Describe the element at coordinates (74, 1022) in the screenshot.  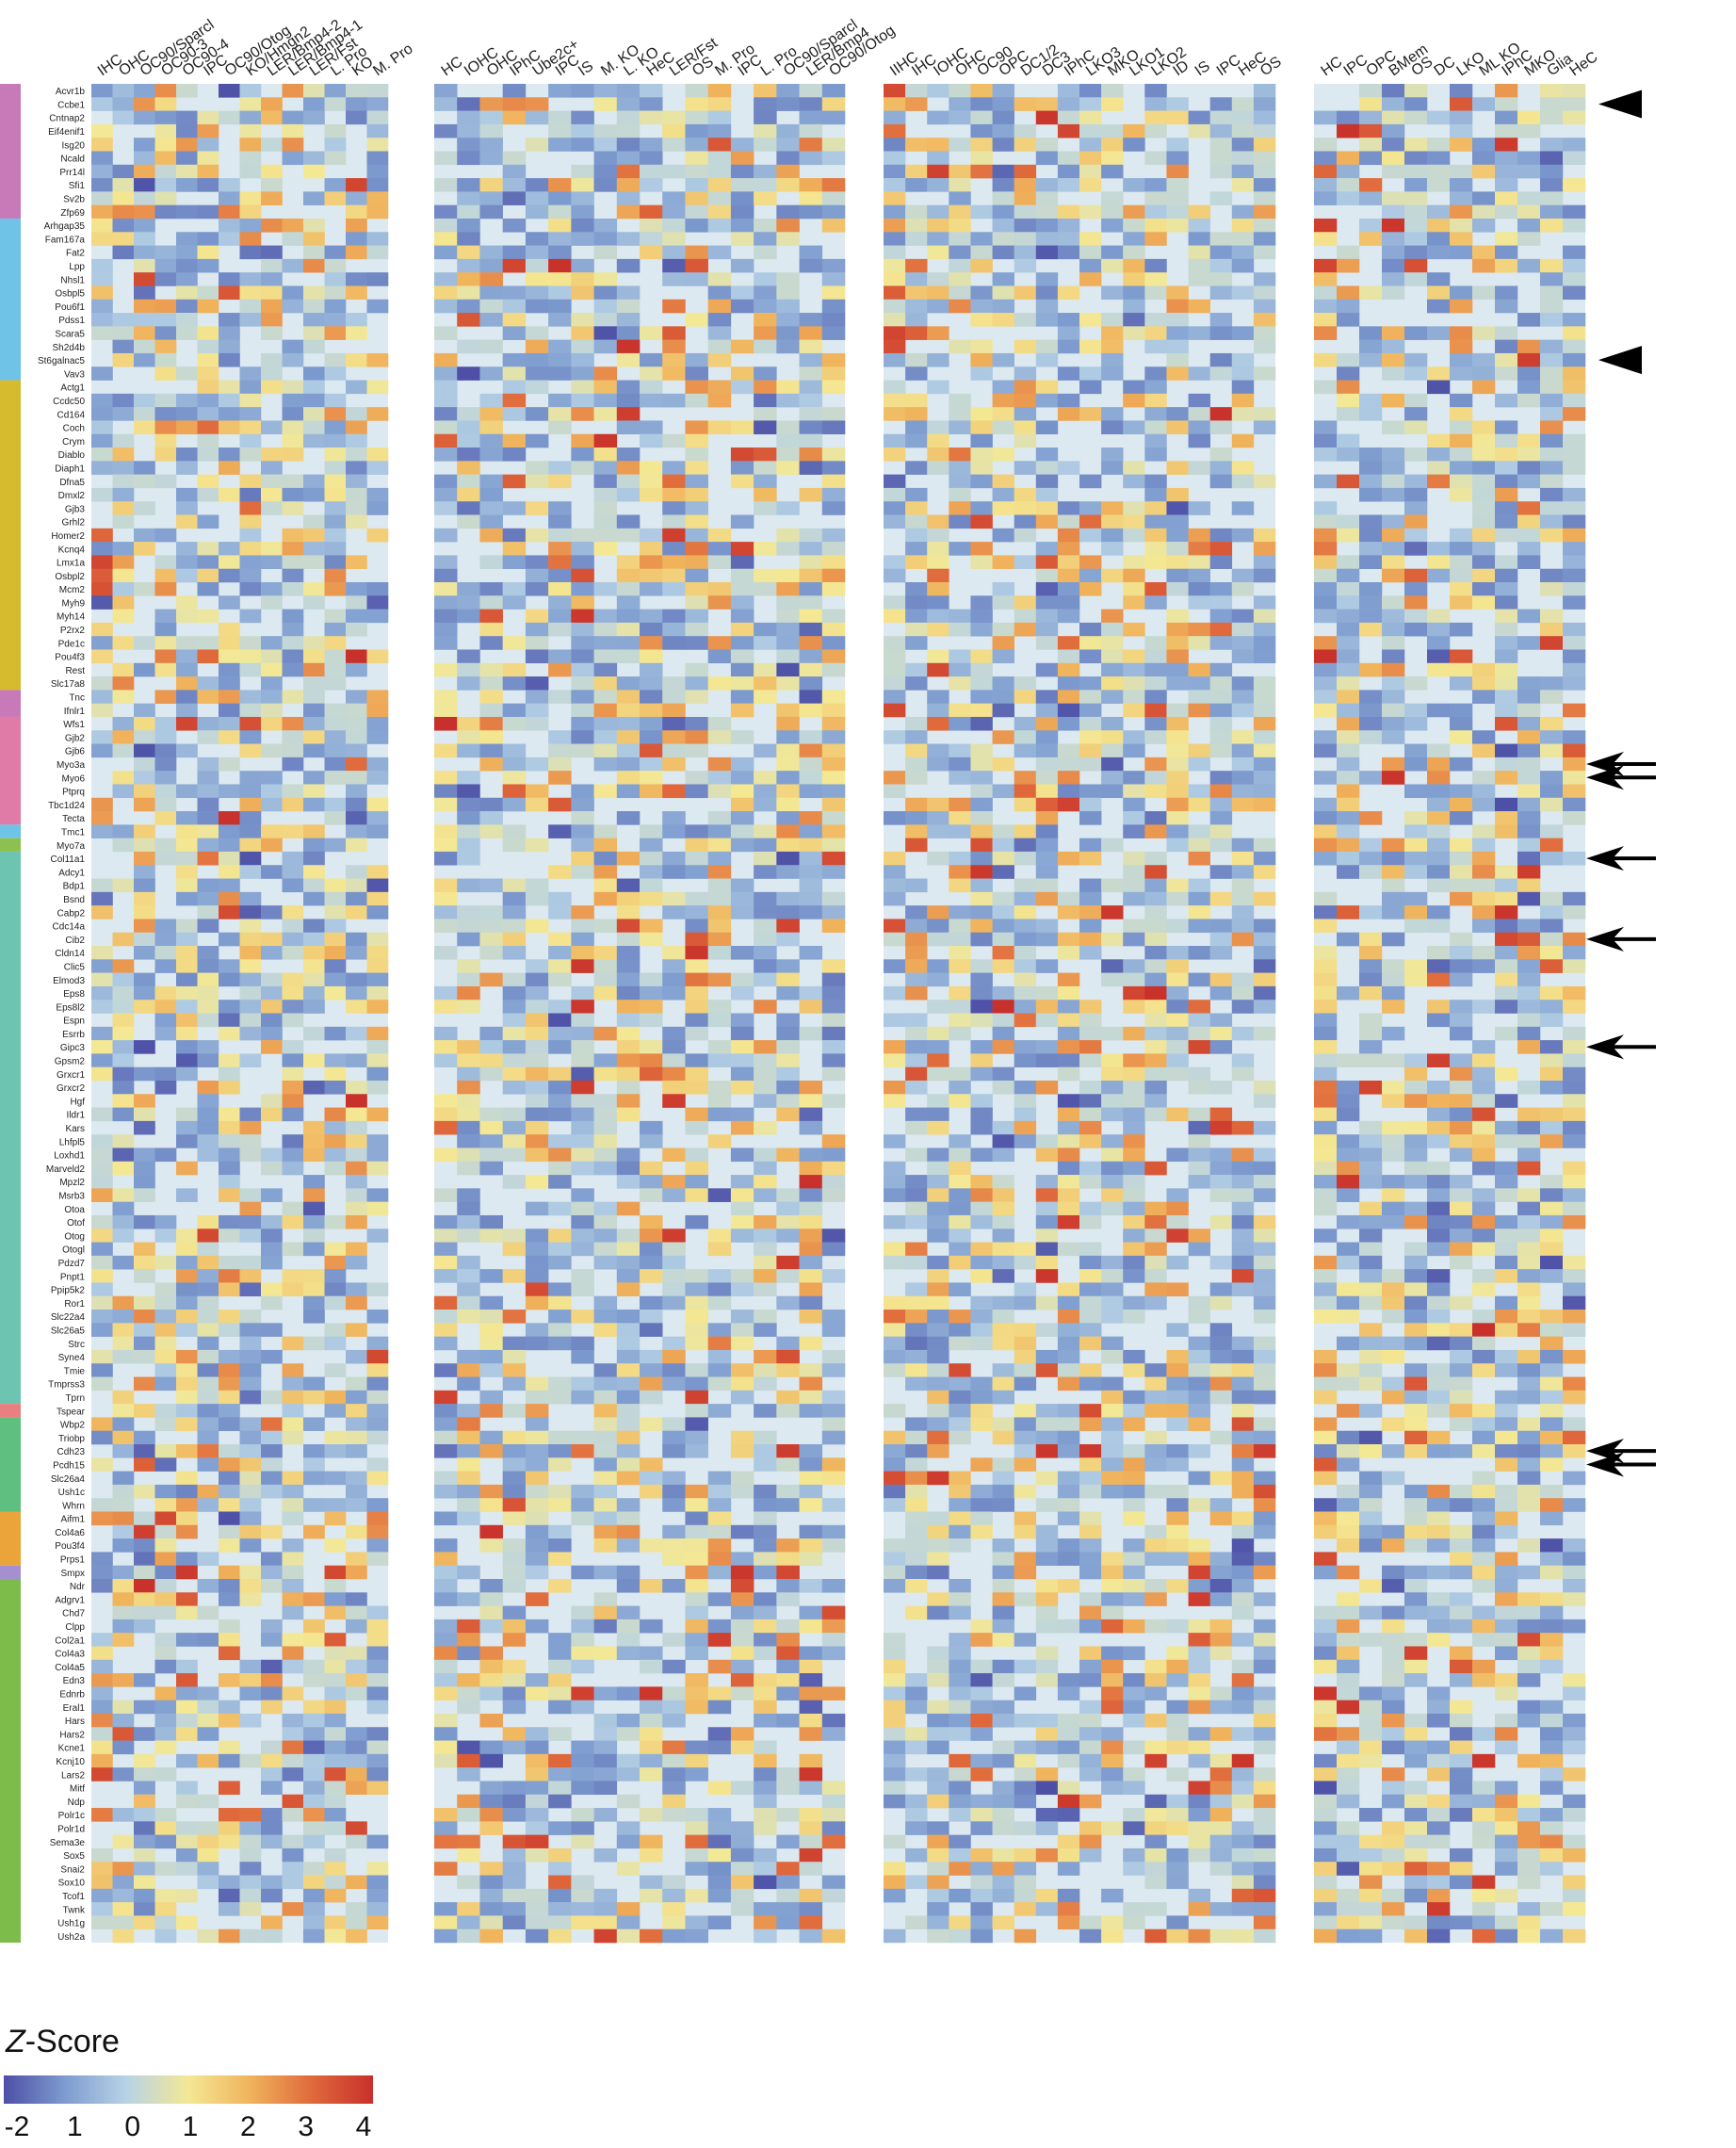
I see `gene-label: Espn` at that location.